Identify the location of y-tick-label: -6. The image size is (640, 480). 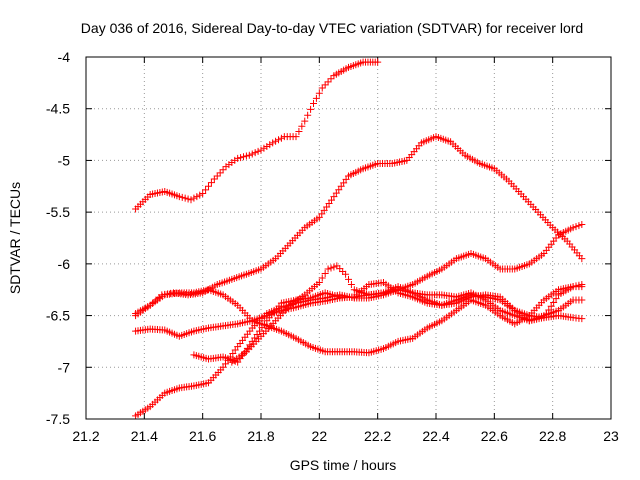
(64, 264).